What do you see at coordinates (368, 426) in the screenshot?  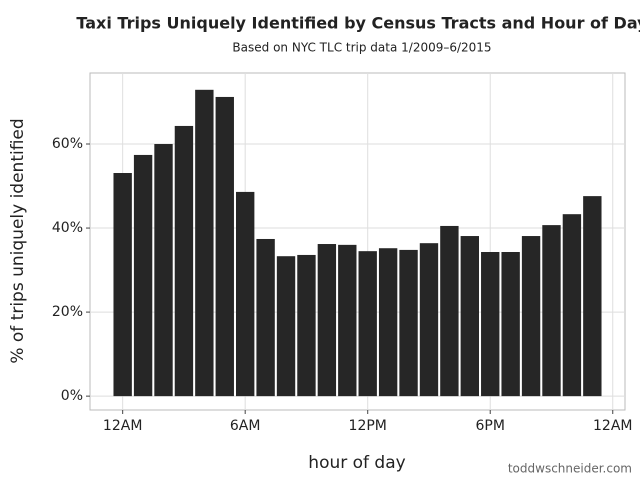 I see `x-tick-label: 12PM` at bounding box center [368, 426].